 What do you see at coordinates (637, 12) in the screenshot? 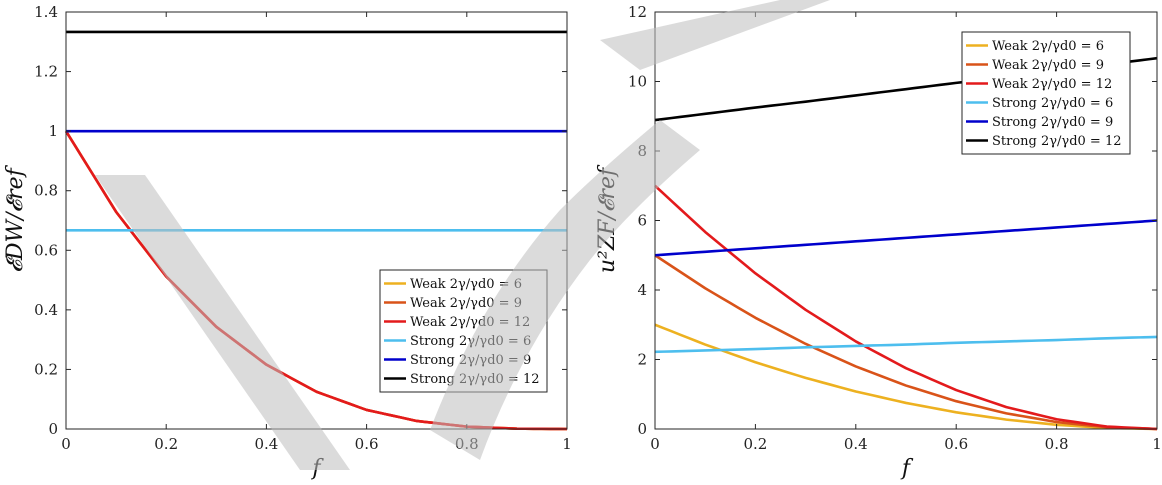
I see `y-tick-label: 12` at bounding box center [637, 12].